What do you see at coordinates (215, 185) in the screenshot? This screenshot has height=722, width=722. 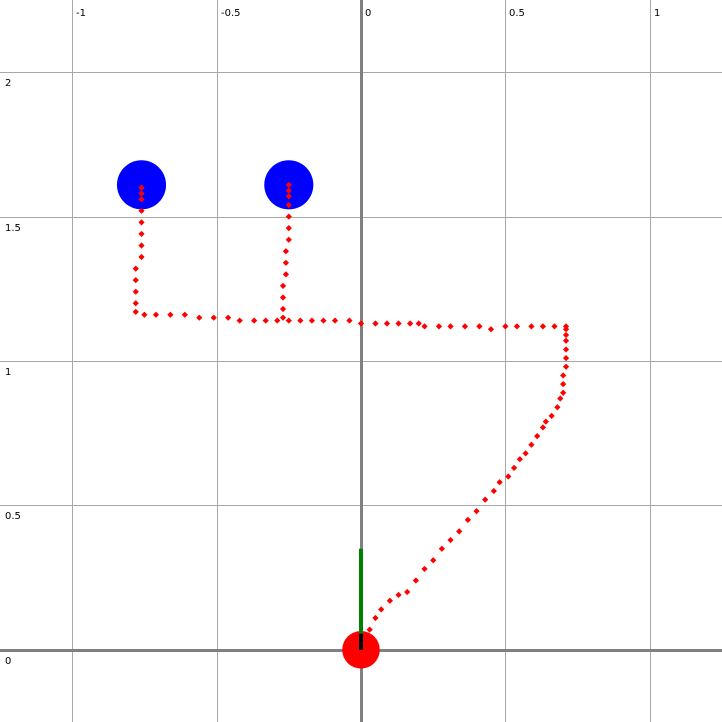 I see `targets` at bounding box center [215, 185].